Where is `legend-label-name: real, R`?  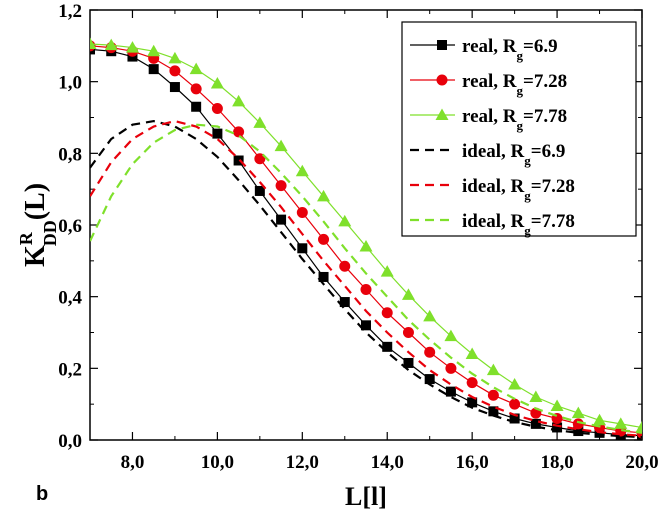 legend-label-name: real, R is located at coordinates (489, 116).